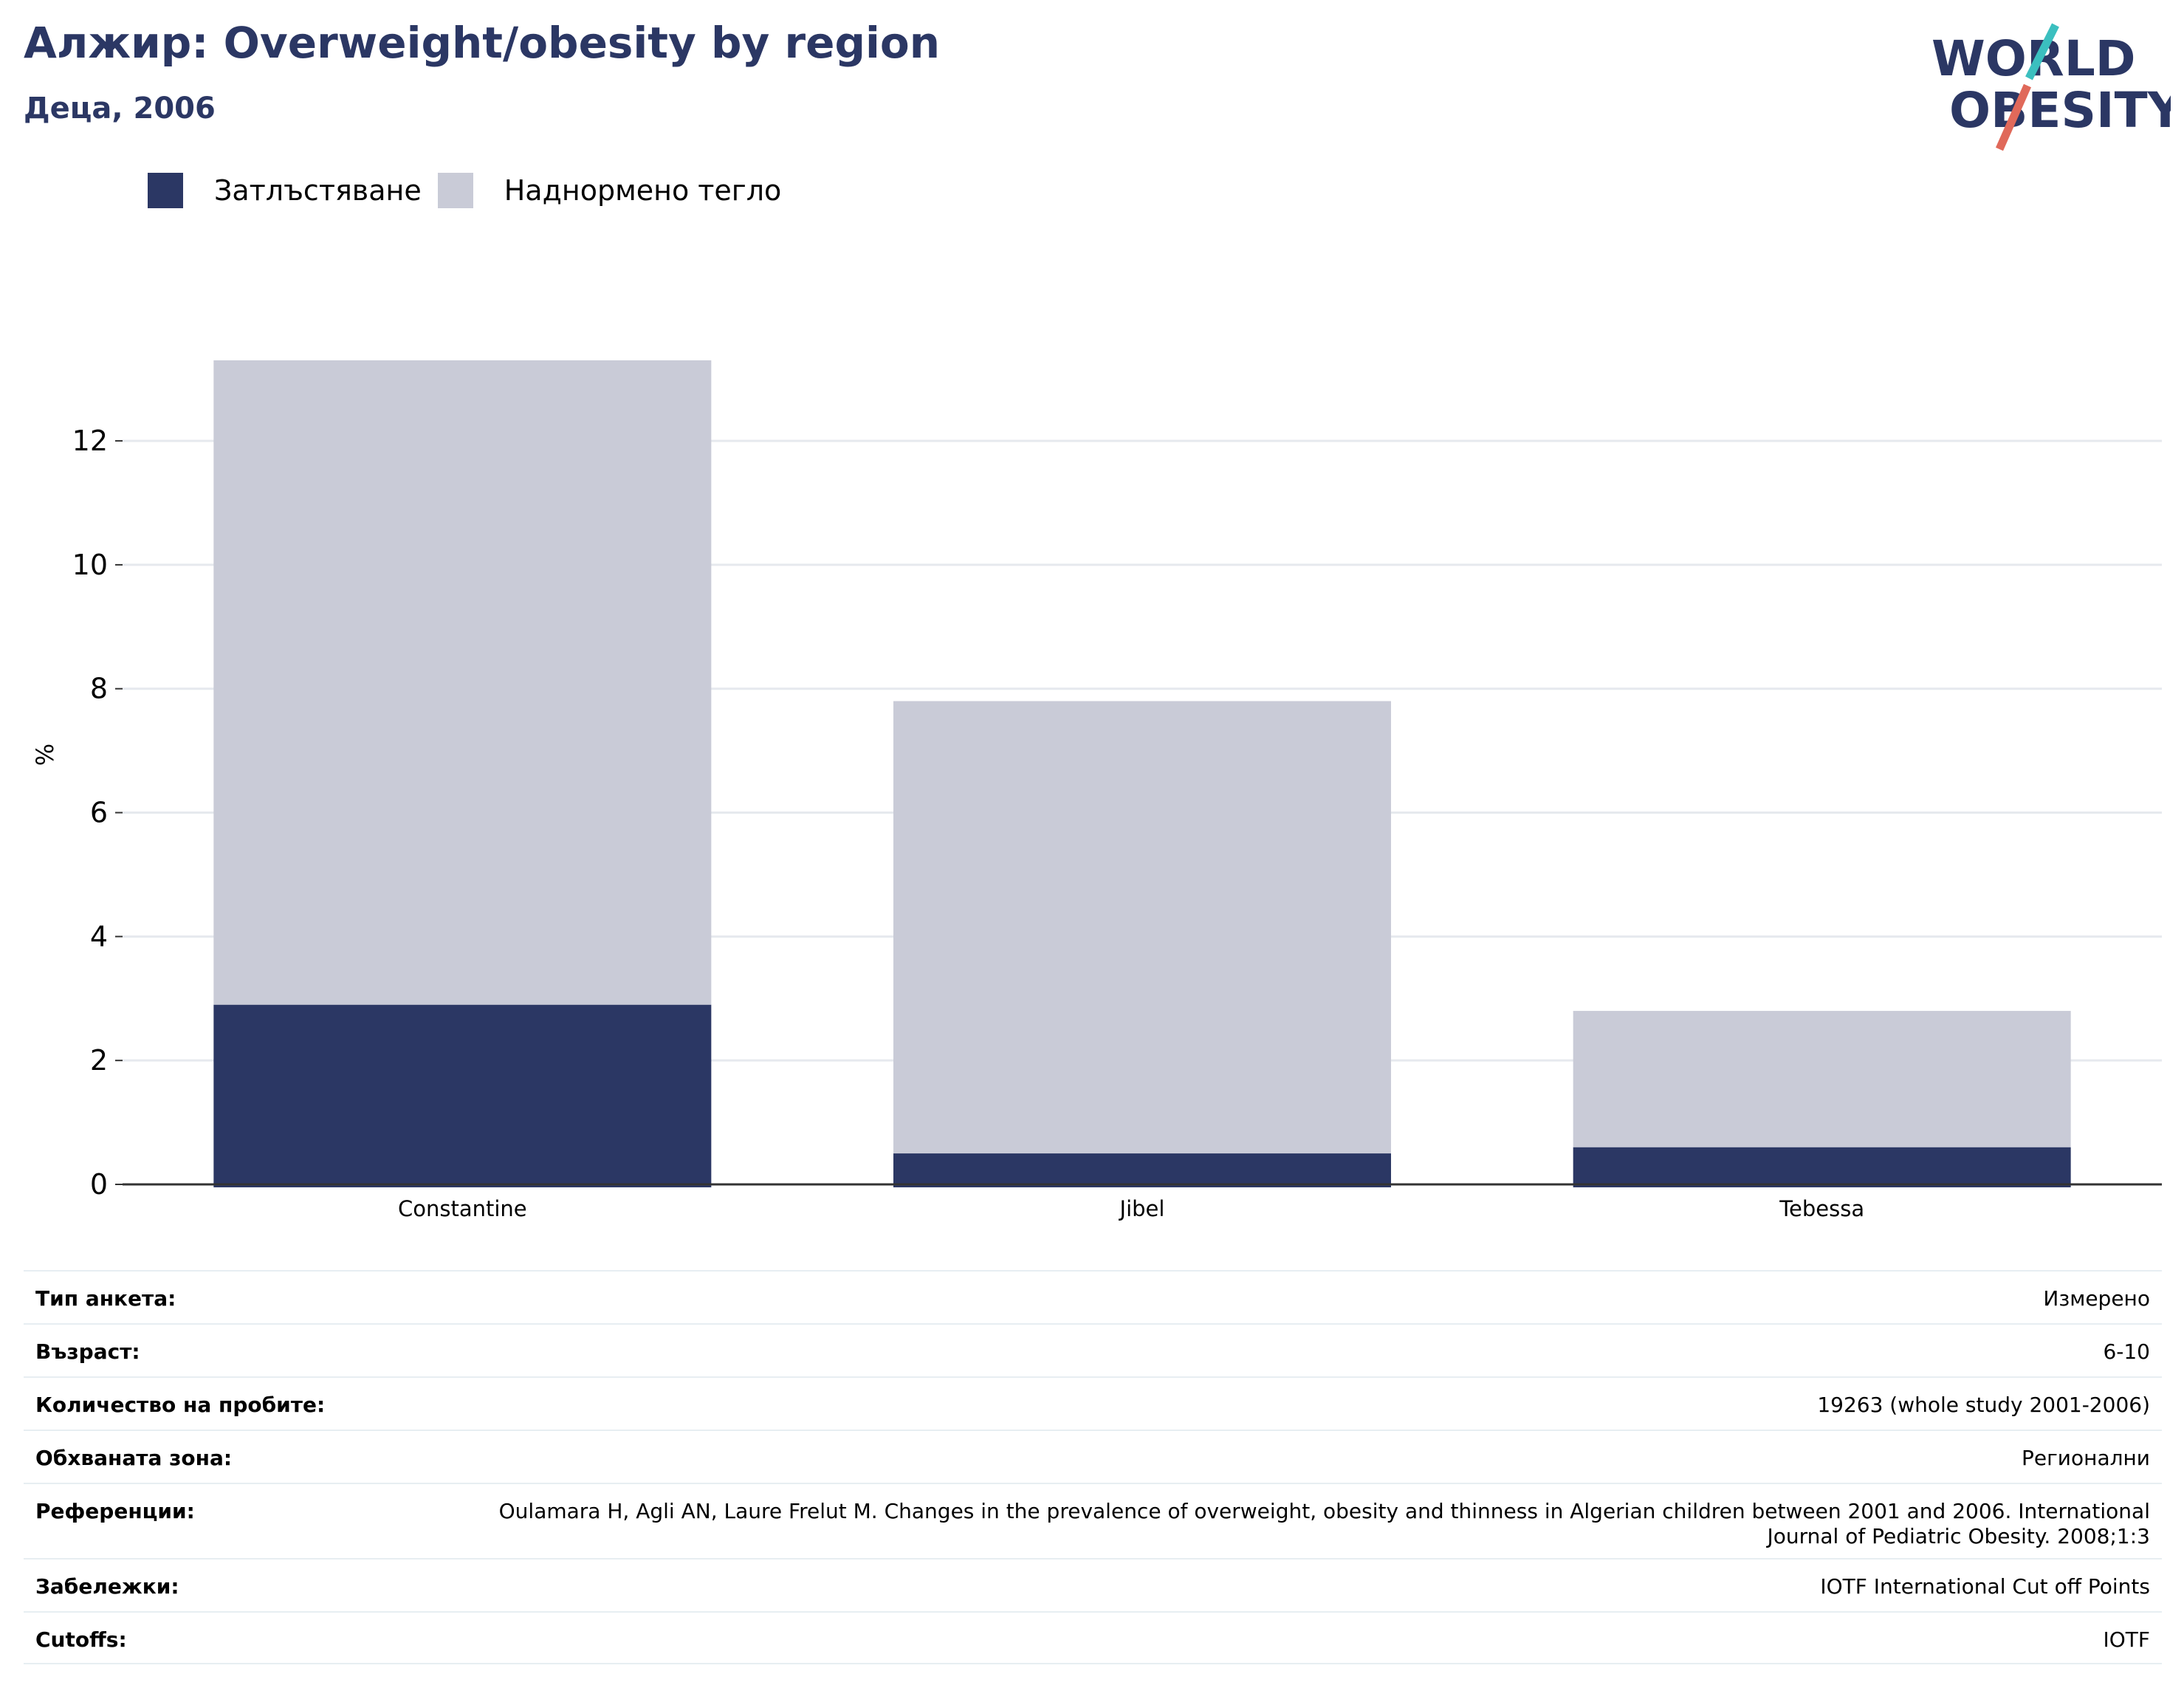  What do you see at coordinates (90, 441) in the screenshot?
I see `y-tick-label: 12` at bounding box center [90, 441].